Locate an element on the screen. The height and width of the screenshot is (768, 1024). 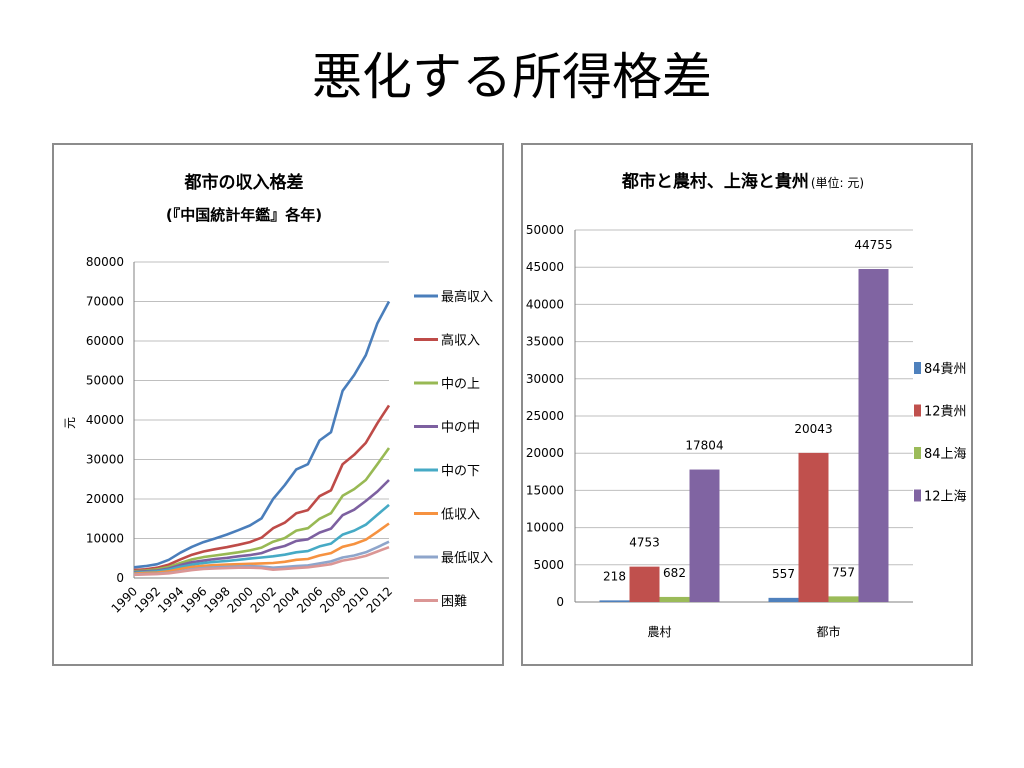
line-chart-y-tick: 20000 is located at coordinates (105, 499).